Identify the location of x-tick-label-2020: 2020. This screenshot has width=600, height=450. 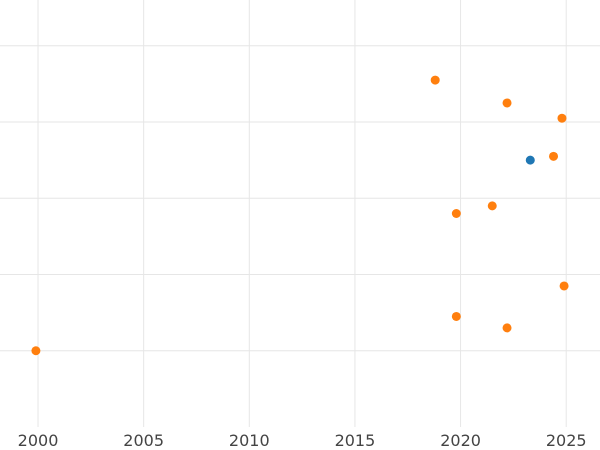
(460, 440).